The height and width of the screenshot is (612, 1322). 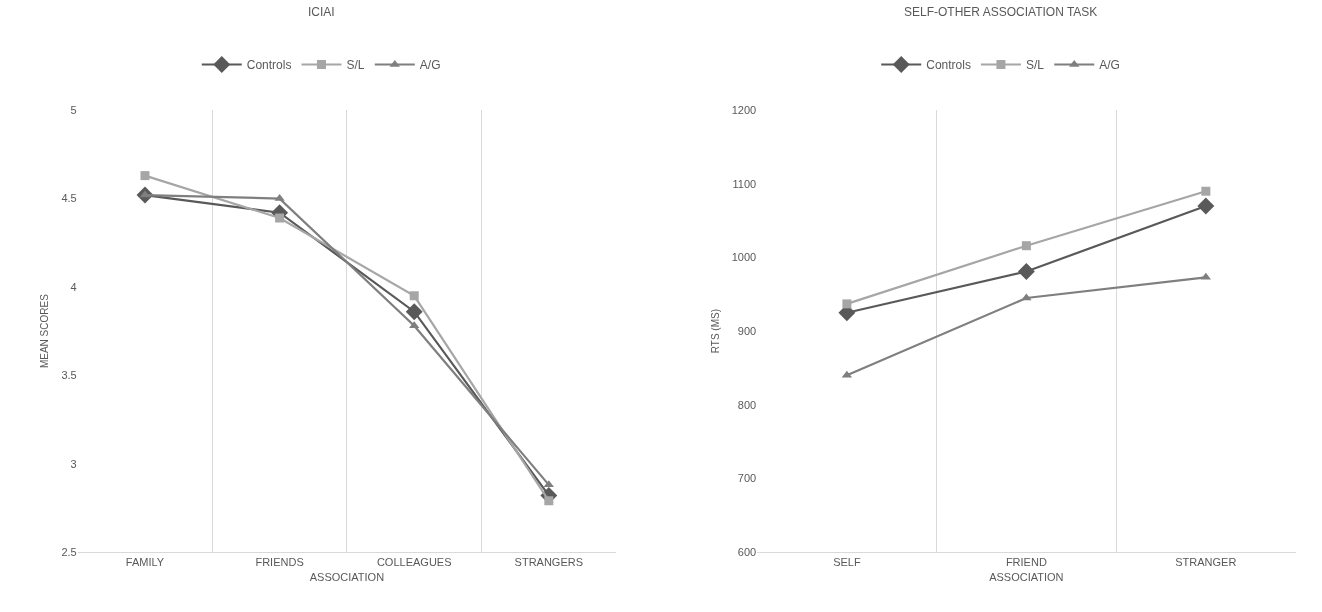 What do you see at coordinates (69, 198) in the screenshot?
I see `y-tick-label: 4.5` at bounding box center [69, 198].